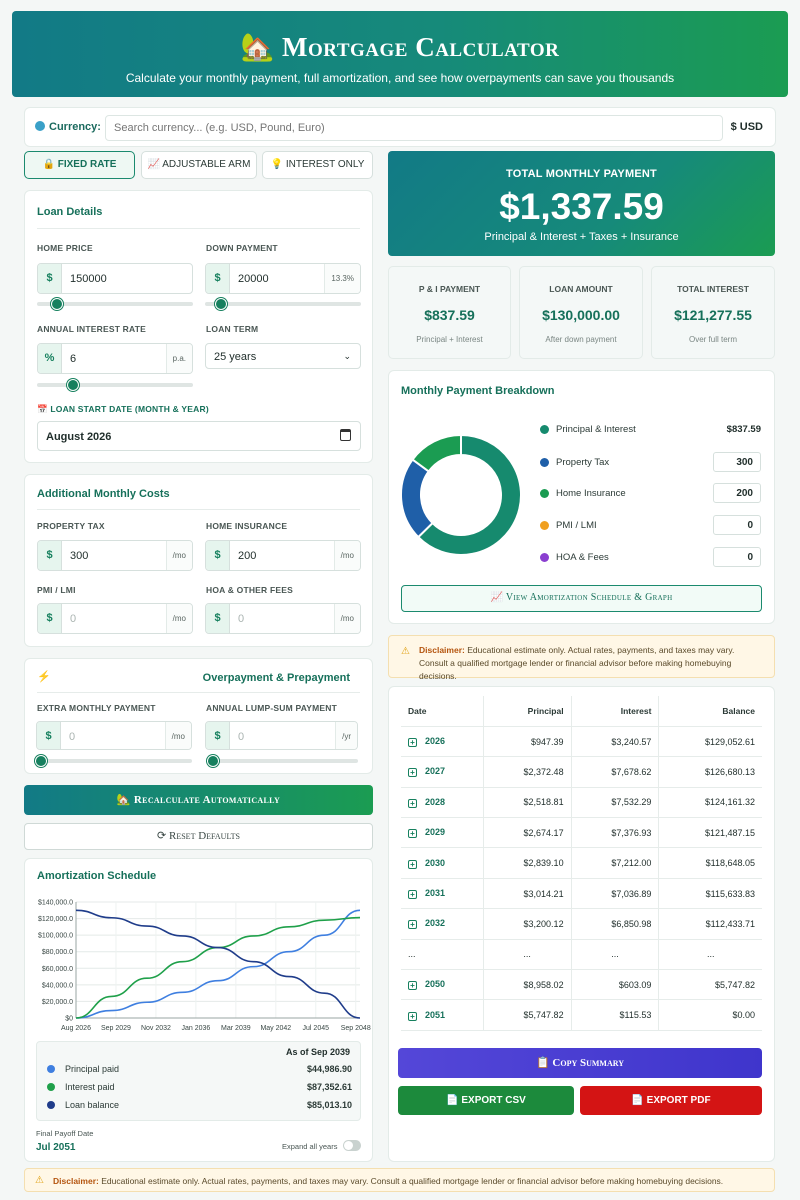 The image size is (800, 1200). What do you see at coordinates (527, 924) in the screenshot?
I see `row-principal: $3,200.12` at bounding box center [527, 924].